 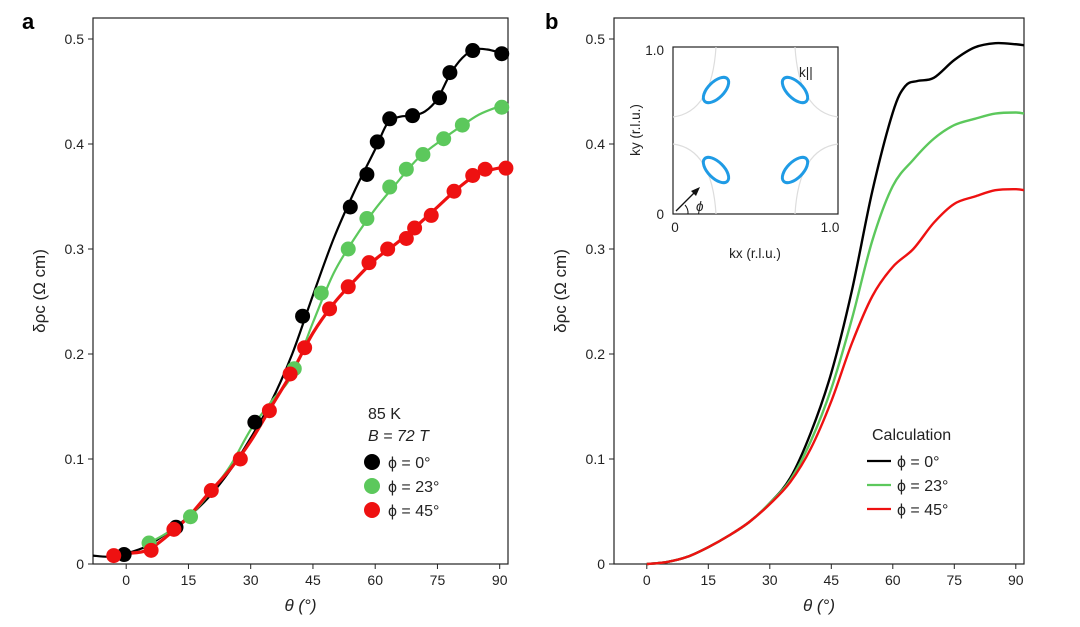 I want to click on panel-a-y-tick-label-0.4: 0.4, so click(x=75, y=144).